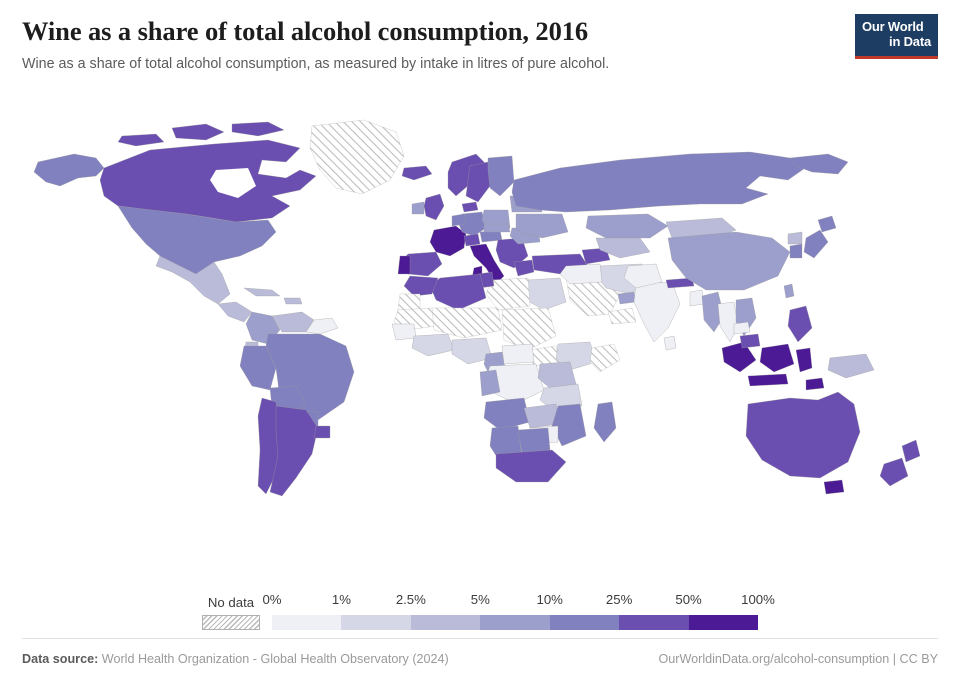 This screenshot has height=678, width=960. What do you see at coordinates (497, 228) in the screenshot?
I see `country-czechia-slovakia` at bounding box center [497, 228].